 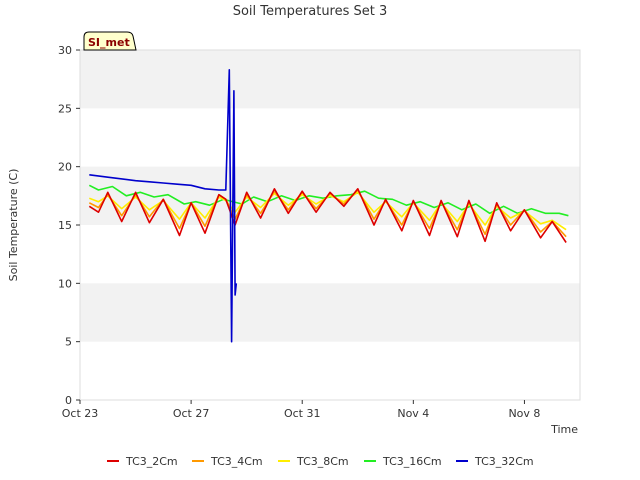 What do you see at coordinates (524, 413) in the screenshot?
I see `x-tick-label: Nov 8` at bounding box center [524, 413].